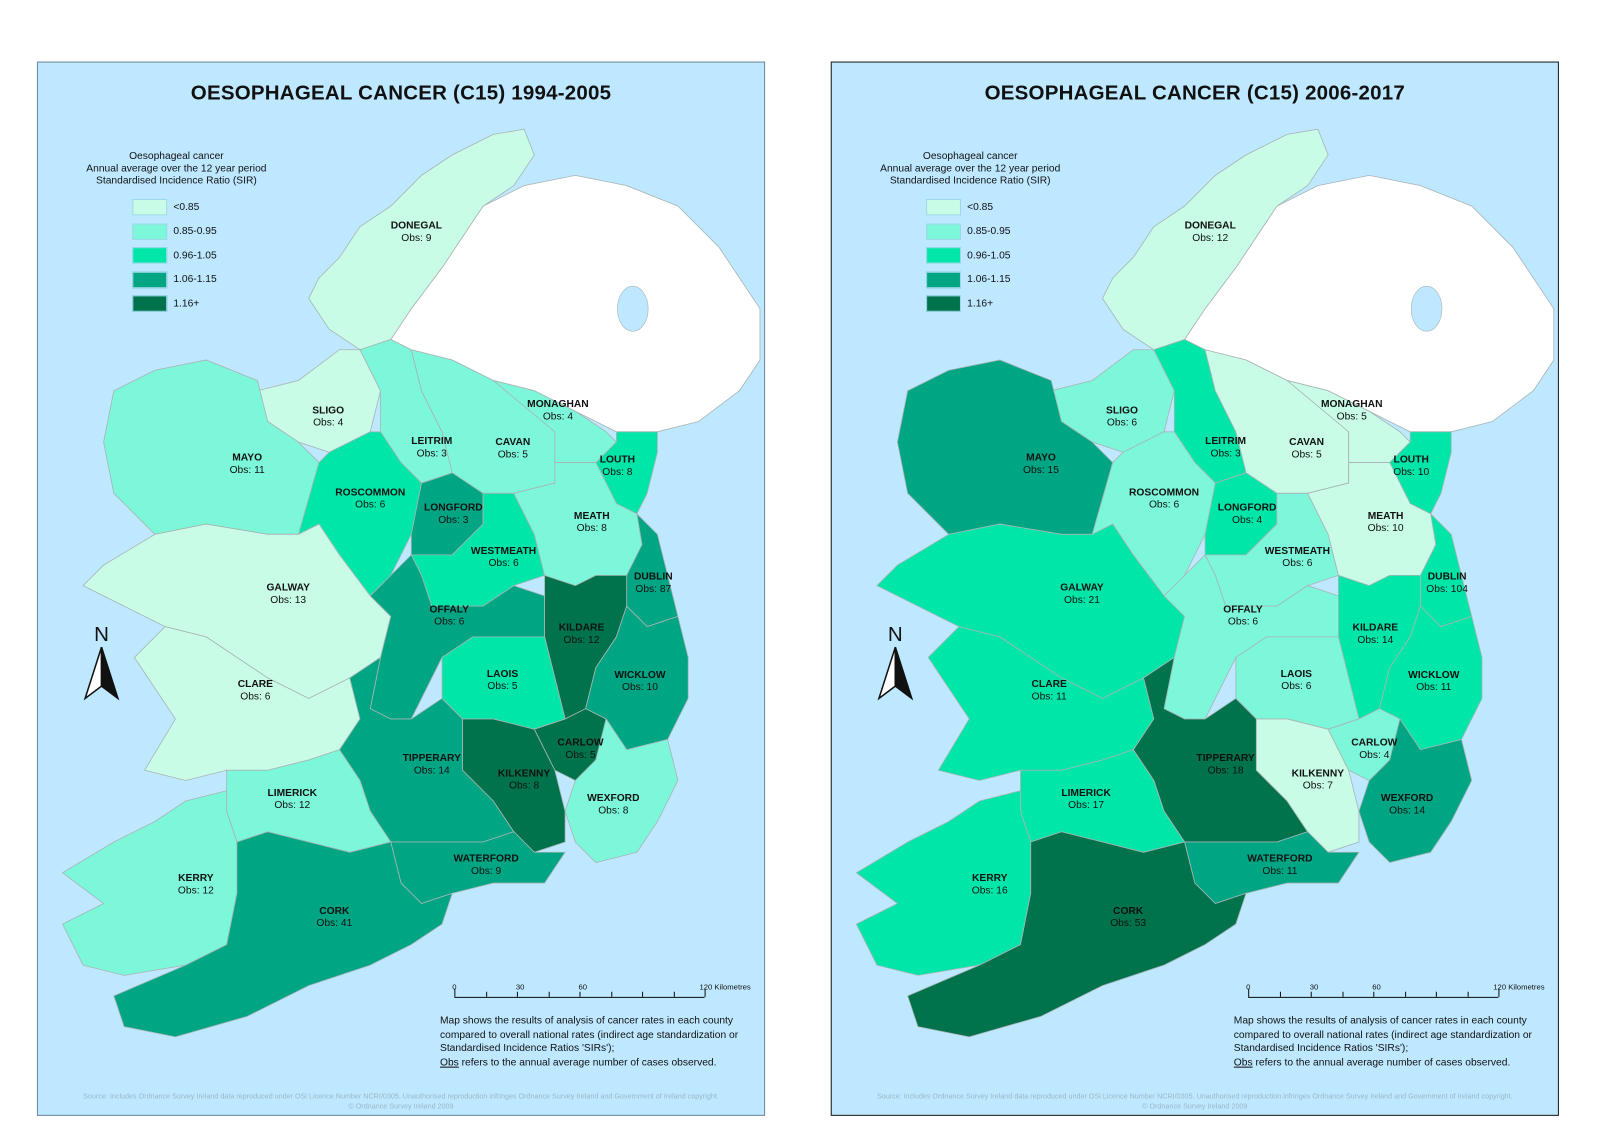  What do you see at coordinates (334, 923) in the screenshot?
I see `county-obs-label: Obs: 41` at bounding box center [334, 923].